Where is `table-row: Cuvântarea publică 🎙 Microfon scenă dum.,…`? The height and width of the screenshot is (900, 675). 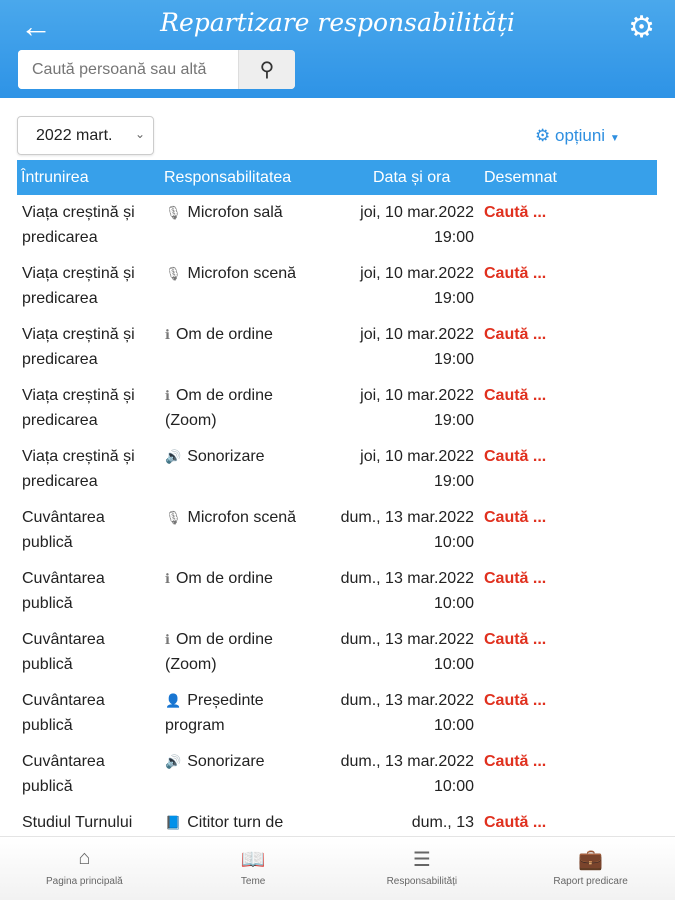 table-row: Cuvântarea publică 🎙 Microfon scenă dum.,… is located at coordinates (337, 535).